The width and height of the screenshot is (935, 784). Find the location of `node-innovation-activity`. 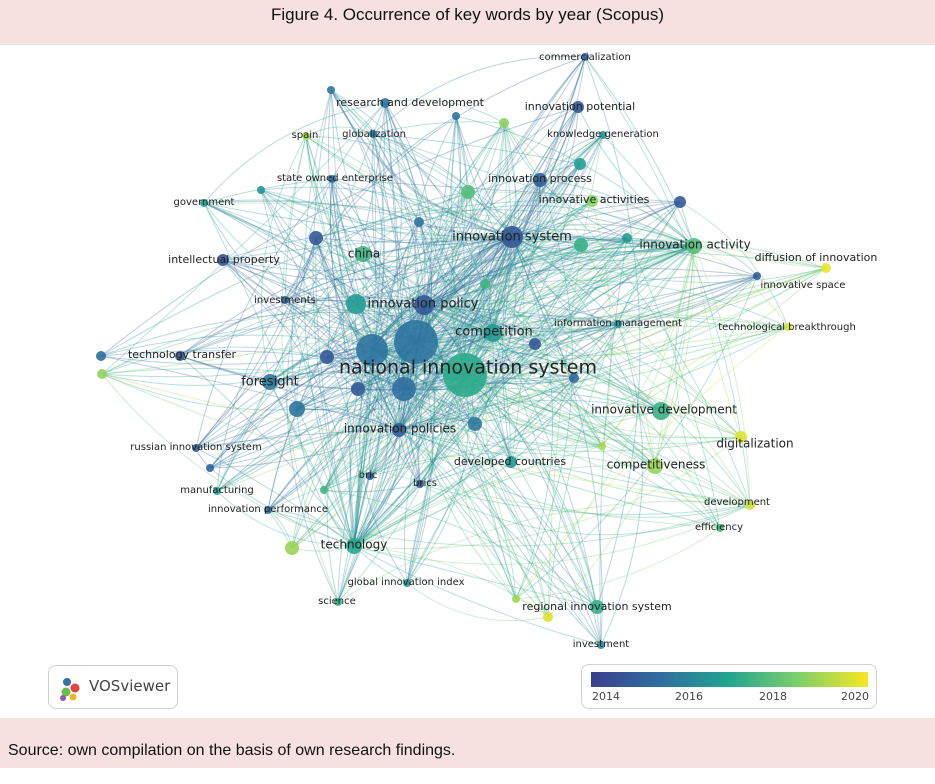

node-innovation-activity is located at coordinates (694, 246).